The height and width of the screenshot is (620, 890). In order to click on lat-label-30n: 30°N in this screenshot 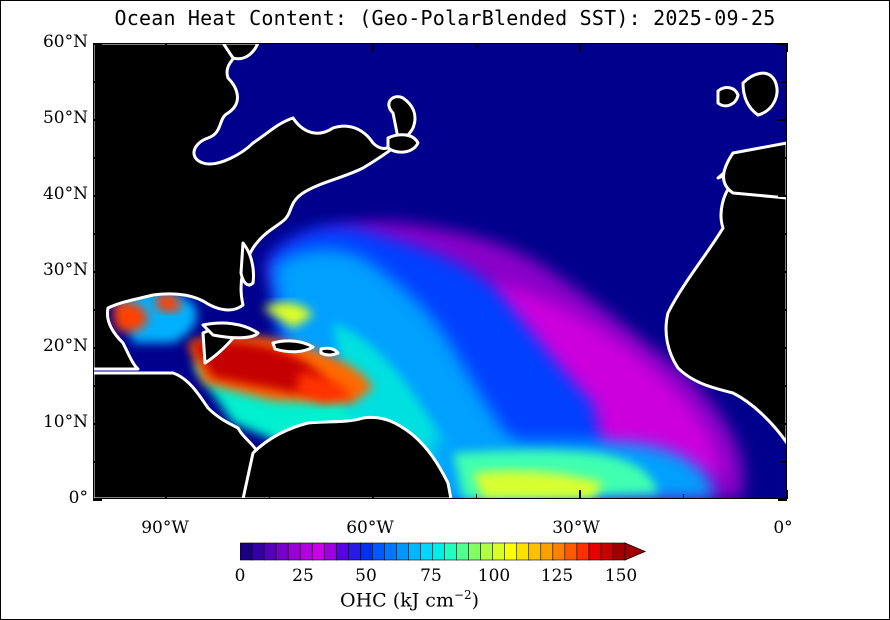, I will do `click(65, 270)`.